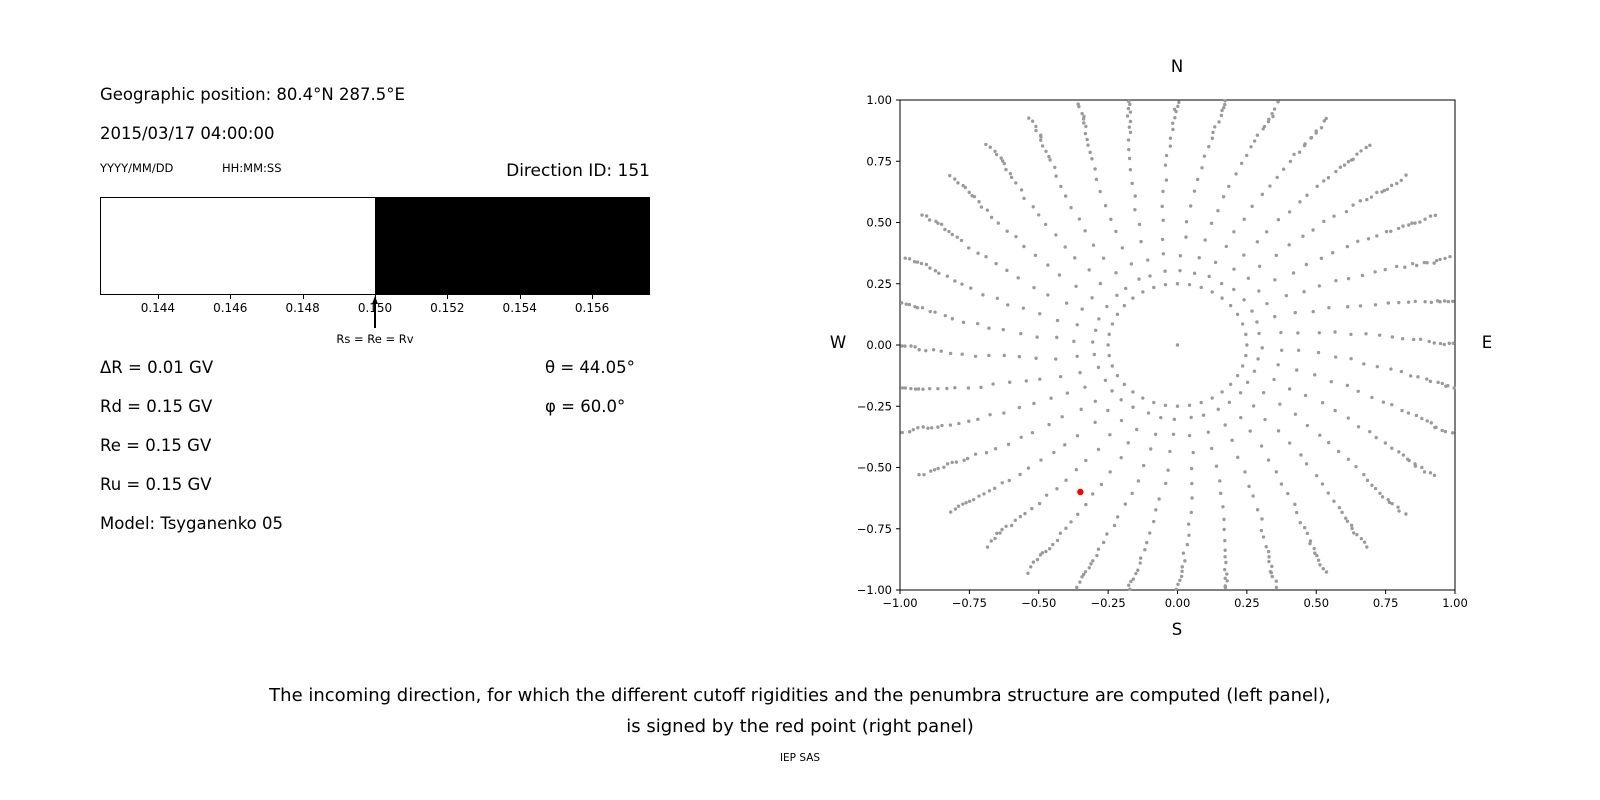  Describe the element at coordinates (252, 94) in the screenshot. I see `geographic-position-text: Geographic position: 80.4°N 287.5°E` at that location.